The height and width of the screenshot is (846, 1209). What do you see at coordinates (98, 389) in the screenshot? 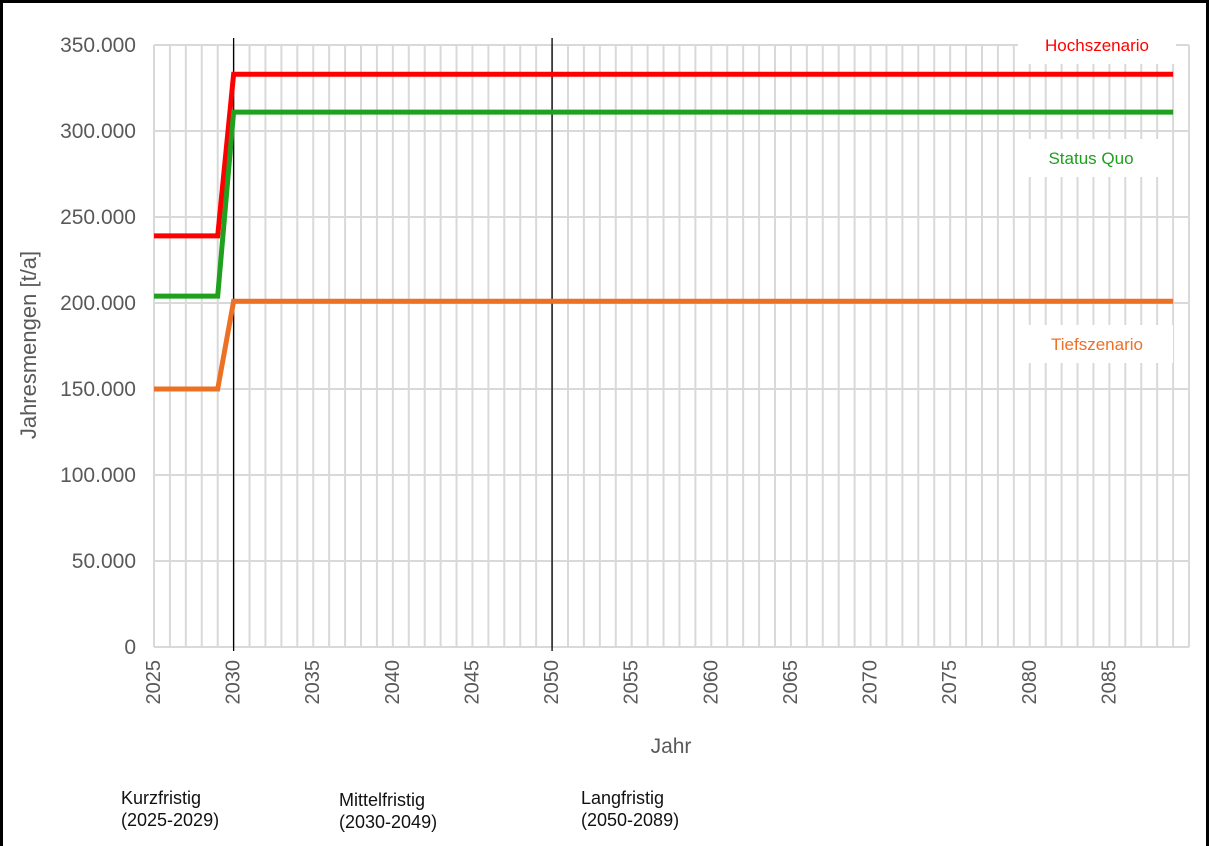
I see `y-tick-label: 150.000` at bounding box center [98, 389].